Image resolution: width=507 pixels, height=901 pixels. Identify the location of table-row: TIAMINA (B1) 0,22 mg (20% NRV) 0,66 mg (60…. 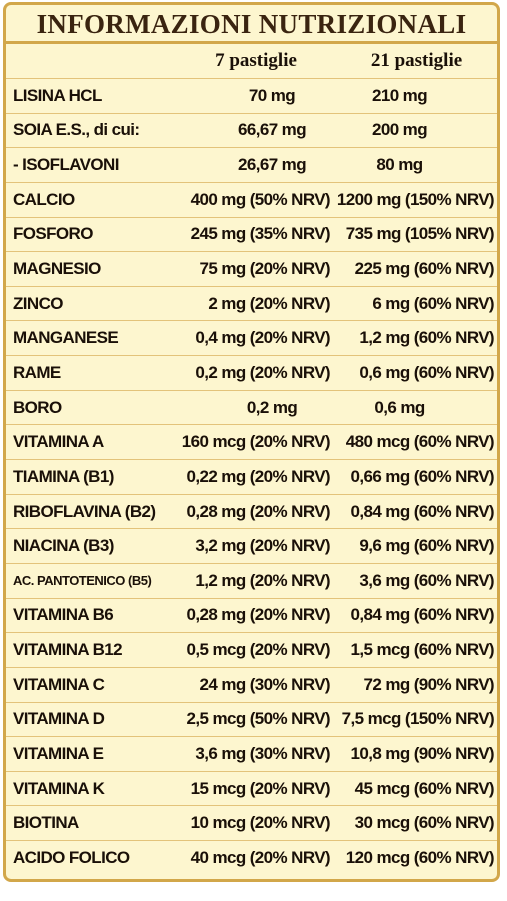
(251, 476).